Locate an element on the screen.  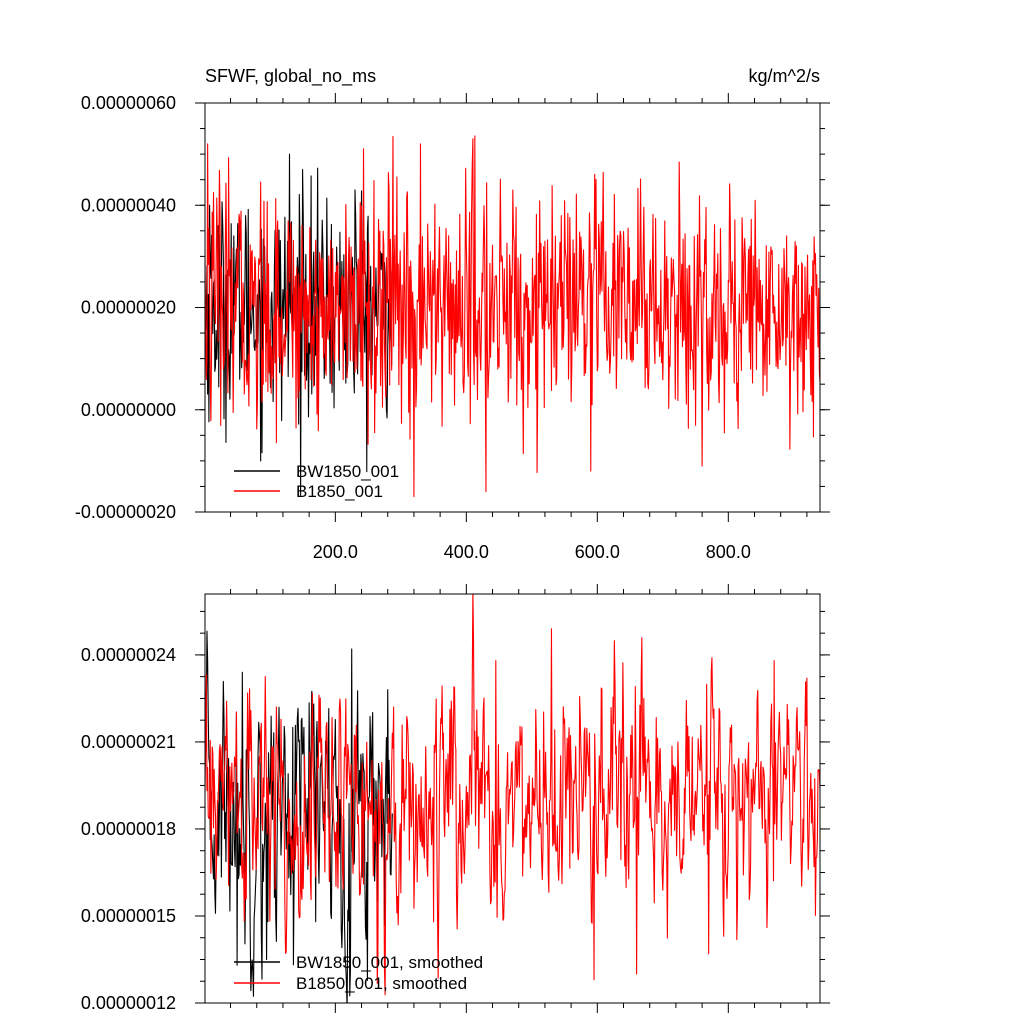
y-tick-label: 0.00000018 is located at coordinates (128, 829).